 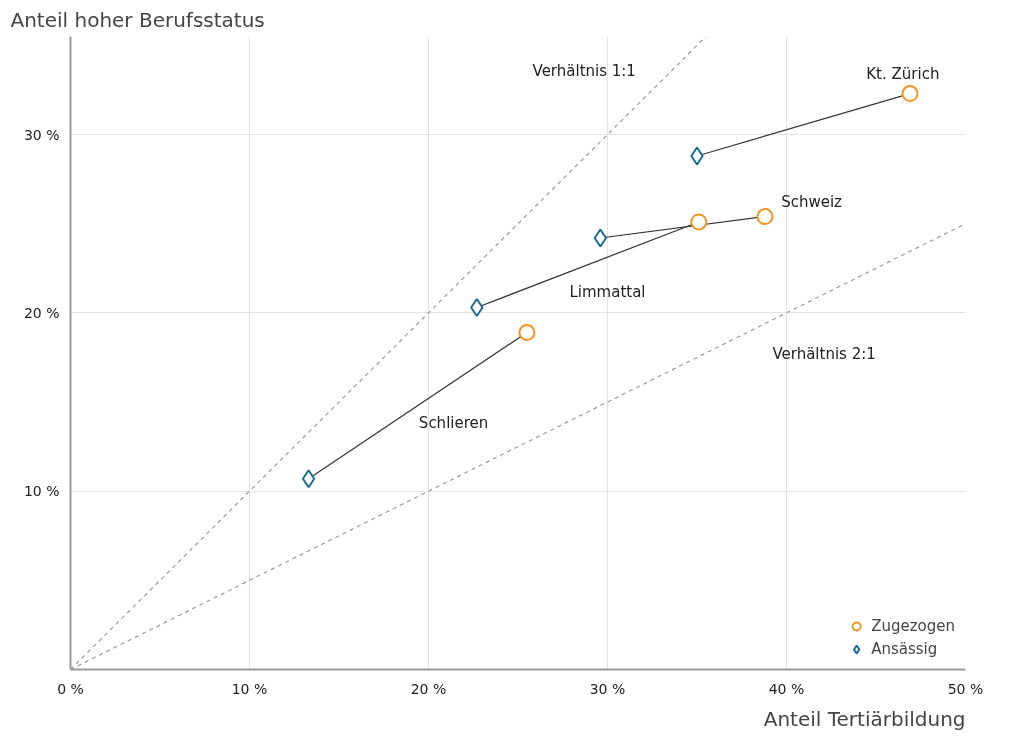 What do you see at coordinates (607, 291) in the screenshot?
I see `annotation: Limmattal` at bounding box center [607, 291].